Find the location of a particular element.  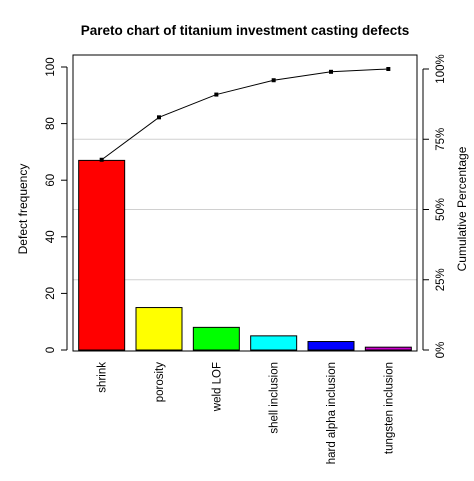

x-tick-label: shrink is located at coordinates (103, 377).